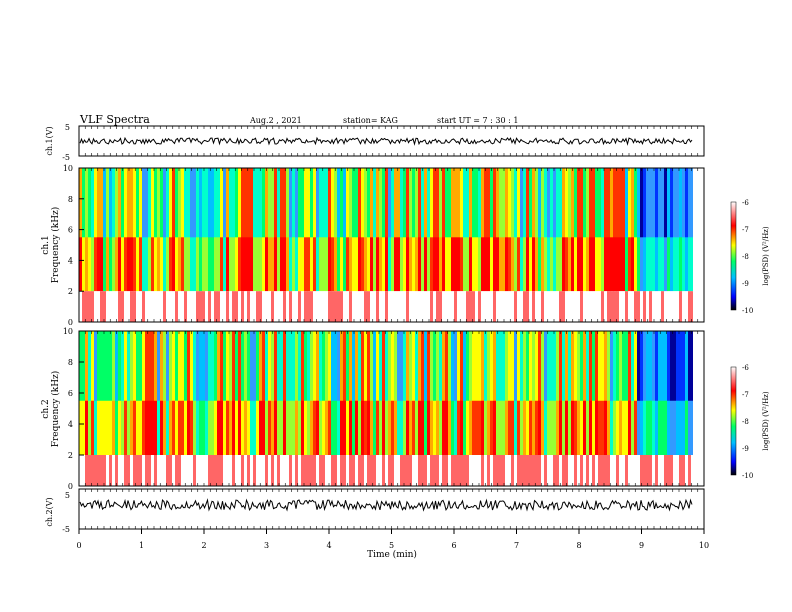 The width and height of the screenshot is (792, 612). Describe the element at coordinates (49, 511) in the screenshot. I see `ch2-waveform-ylabel: ch.2(V)` at that location.